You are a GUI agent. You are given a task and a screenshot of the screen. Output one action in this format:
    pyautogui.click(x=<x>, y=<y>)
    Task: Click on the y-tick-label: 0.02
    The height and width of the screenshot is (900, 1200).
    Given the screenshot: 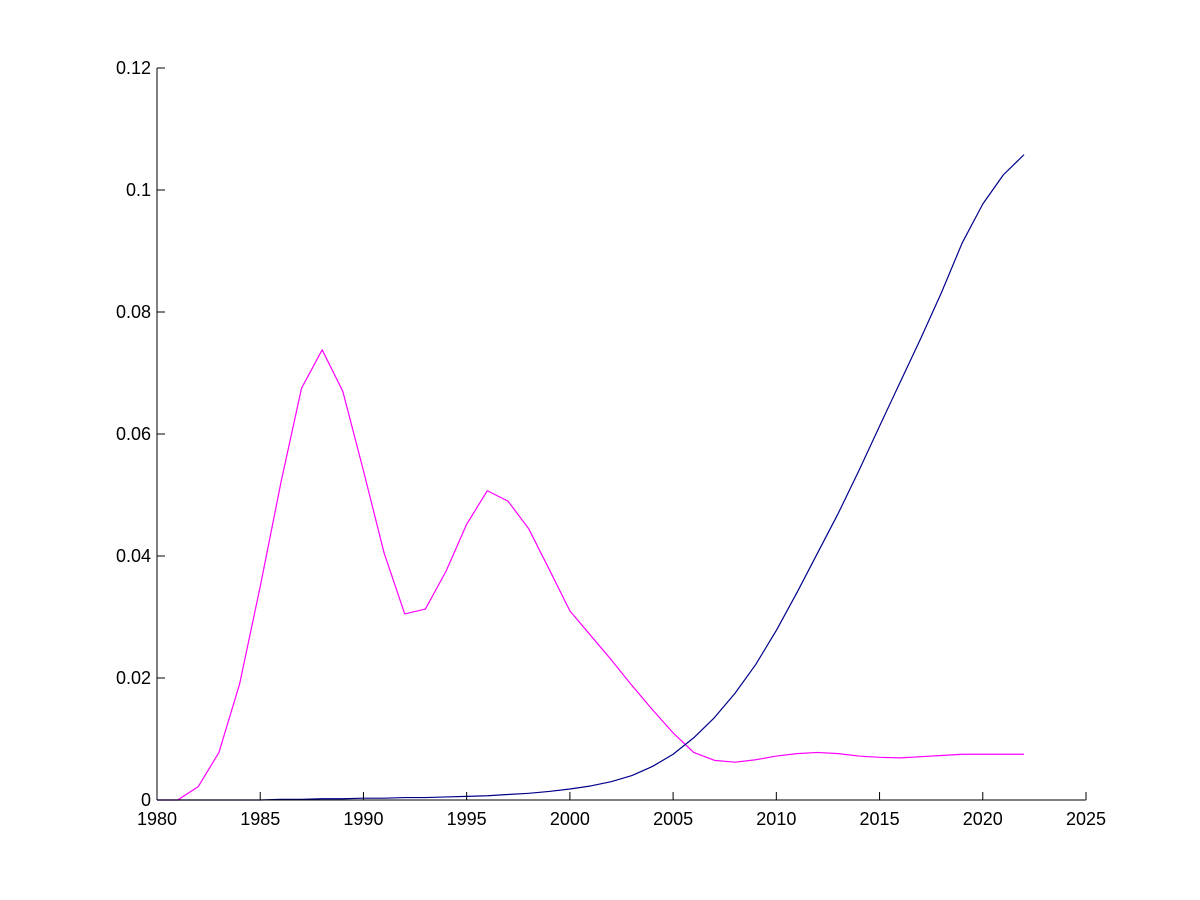 What is the action you would take?
    pyautogui.click(x=133, y=678)
    